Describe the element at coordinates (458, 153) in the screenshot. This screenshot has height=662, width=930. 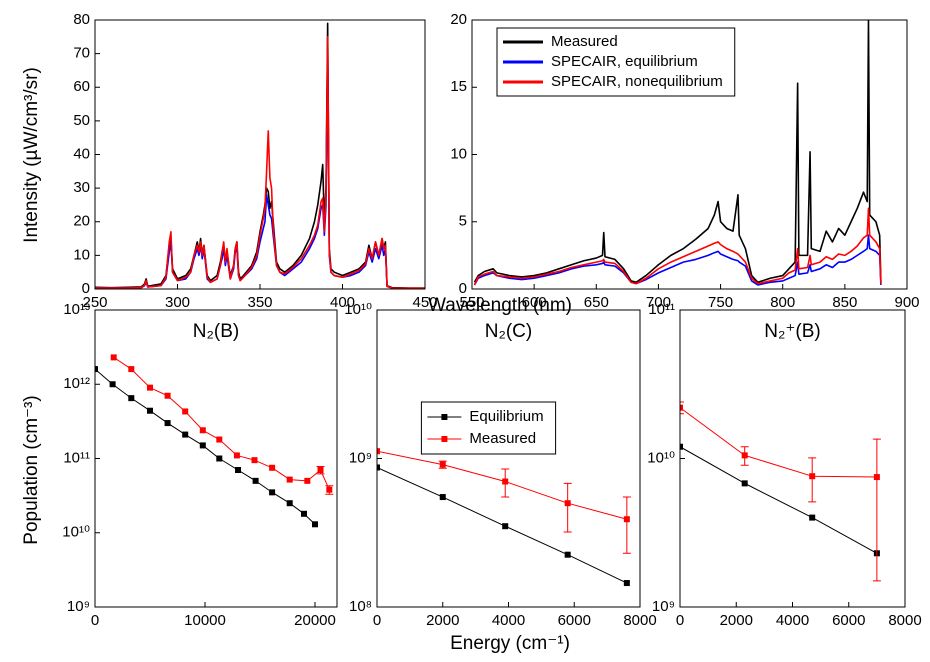
I see `y-tick-label: 10` at that location.